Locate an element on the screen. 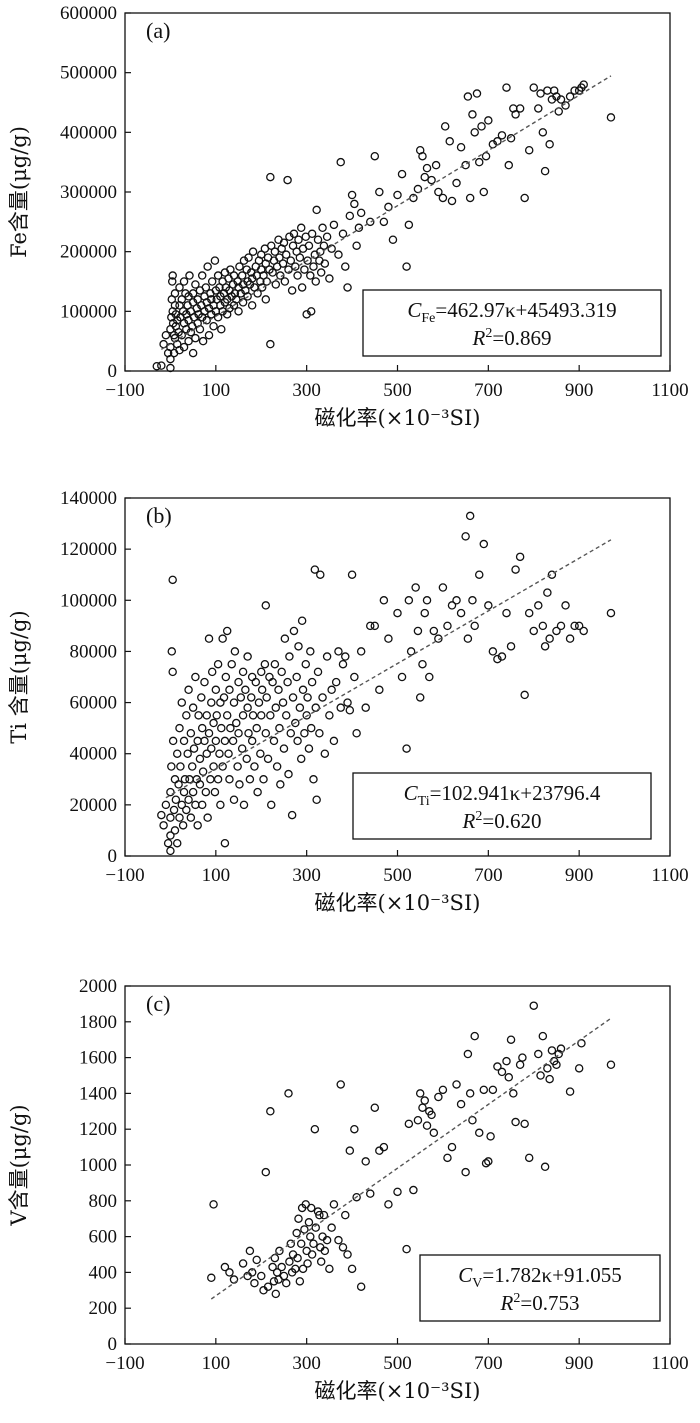 This screenshot has height=1423, width=700. y-tick-label: 0 is located at coordinates (113, 371).